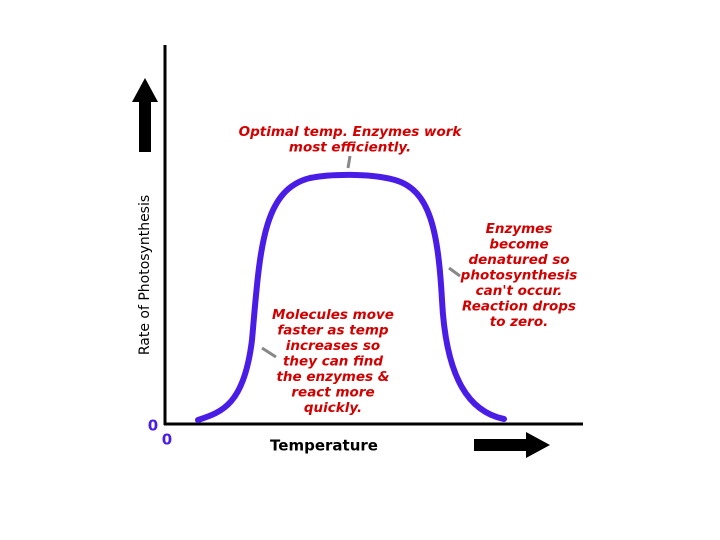 This screenshot has width=720, height=540. I want to click on annotation-line: quickly., so click(333, 408).